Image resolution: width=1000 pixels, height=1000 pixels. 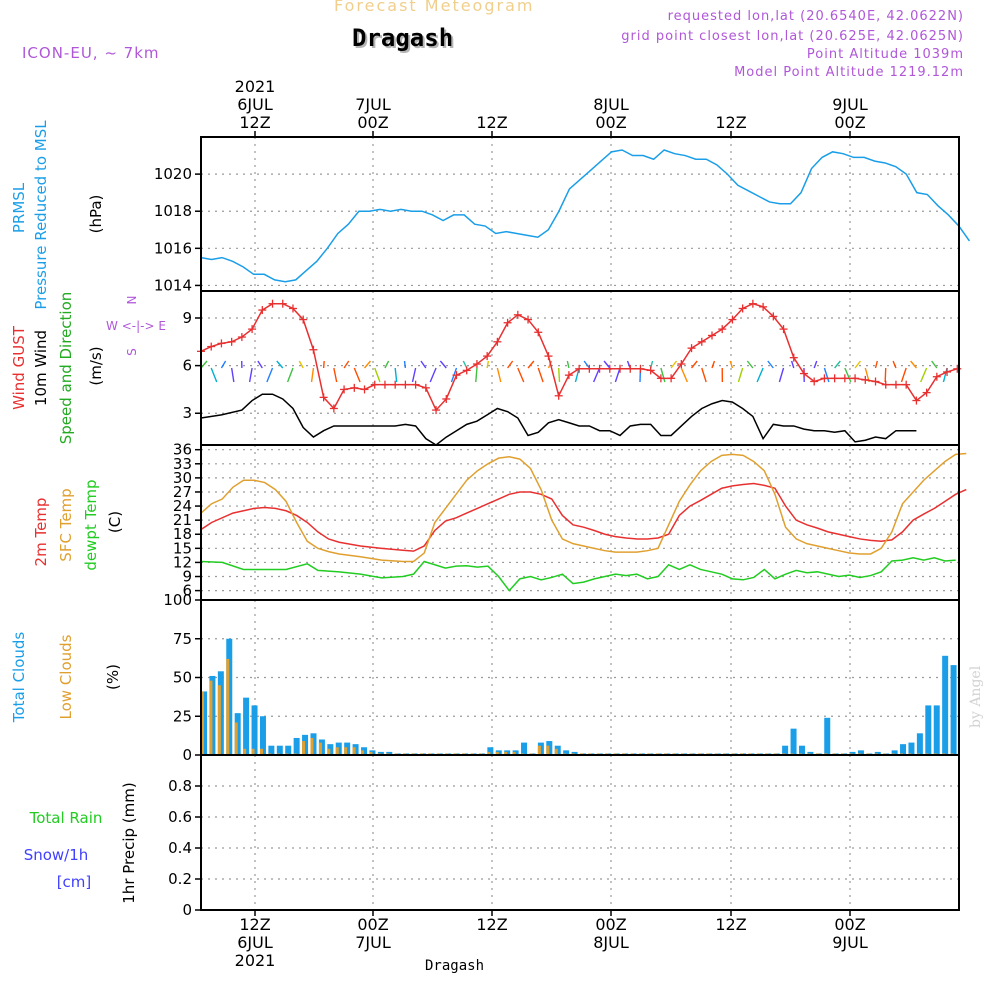 I want to click on time-day-label: 7JUL, so click(x=373, y=942).